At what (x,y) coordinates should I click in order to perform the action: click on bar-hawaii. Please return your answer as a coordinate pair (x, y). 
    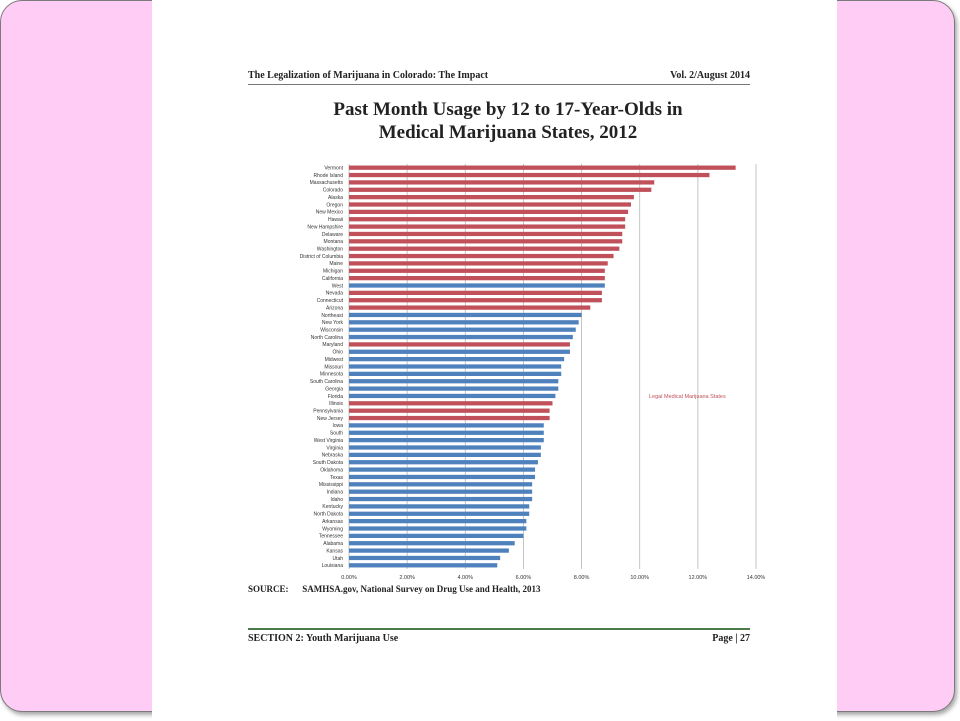
    Looking at the image, I should click on (487, 219).